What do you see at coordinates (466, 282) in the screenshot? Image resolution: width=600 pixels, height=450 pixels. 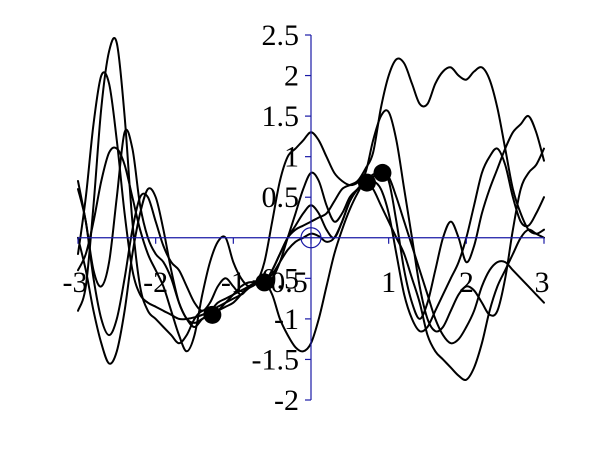 I see `x-tick-label: 2` at bounding box center [466, 282].